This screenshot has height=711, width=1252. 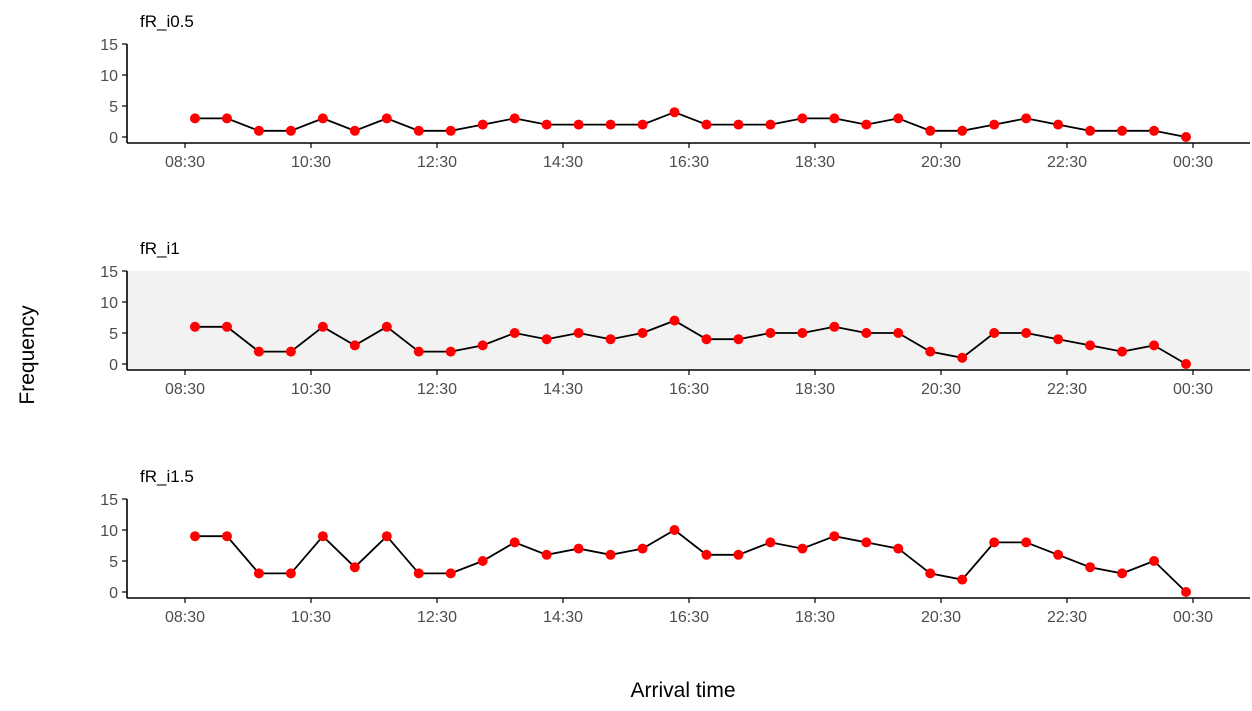 I want to click on x-axis-title: Arrival time, so click(x=682, y=690).